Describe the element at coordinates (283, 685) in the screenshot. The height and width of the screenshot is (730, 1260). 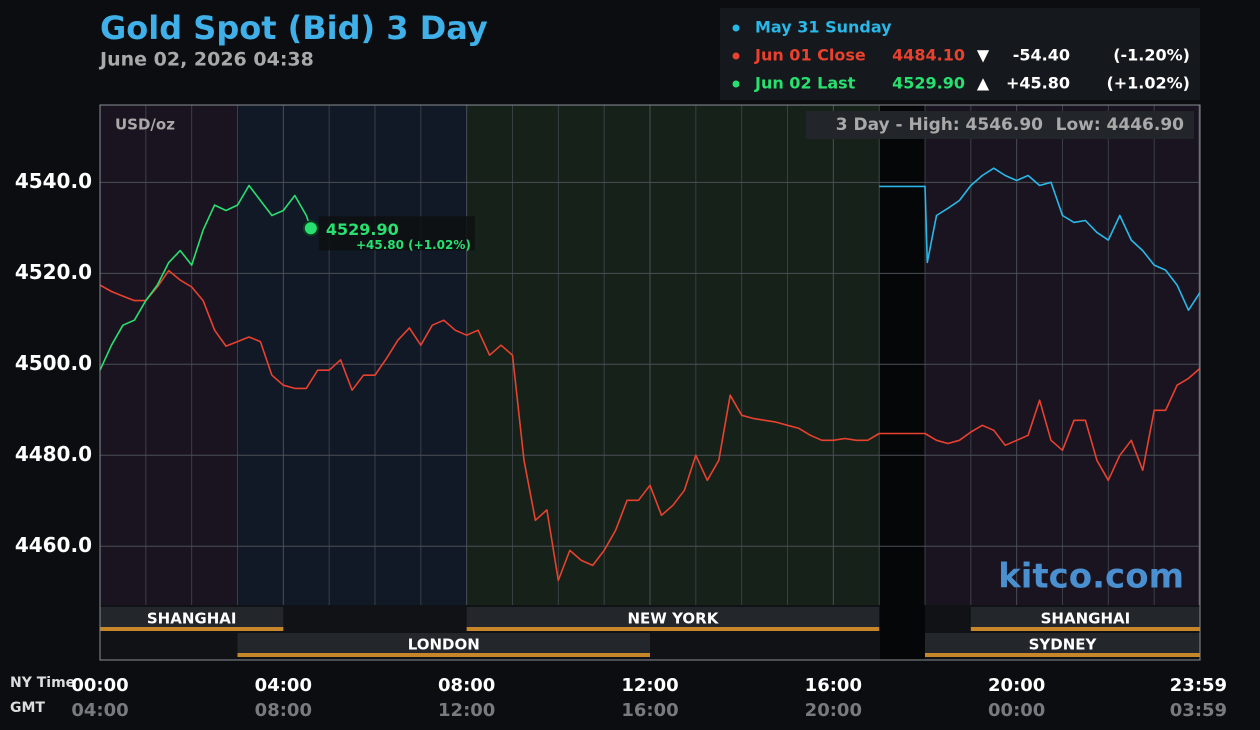
I see `x-tick-label: 04:00` at that location.